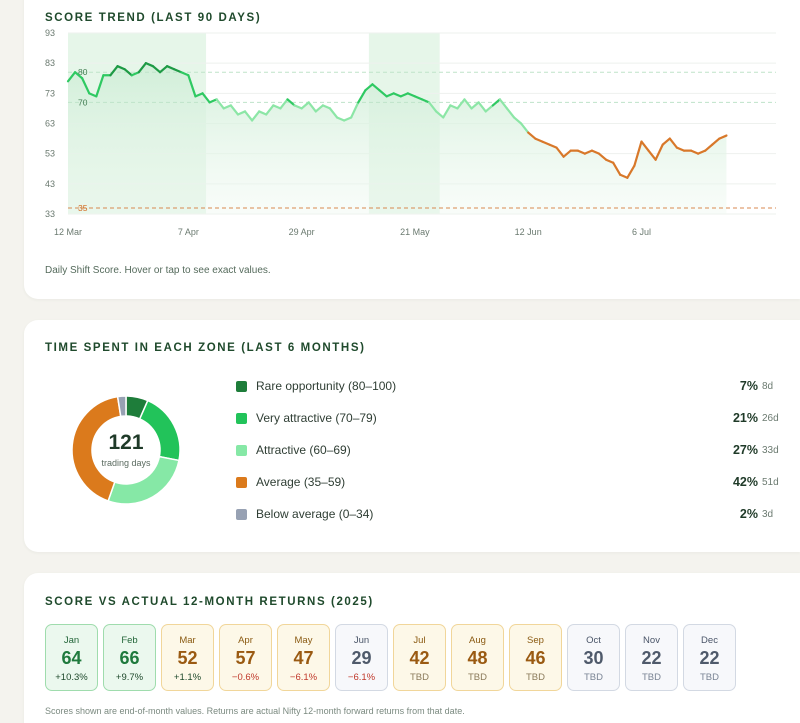  I want to click on month-name: Jan, so click(71, 640).